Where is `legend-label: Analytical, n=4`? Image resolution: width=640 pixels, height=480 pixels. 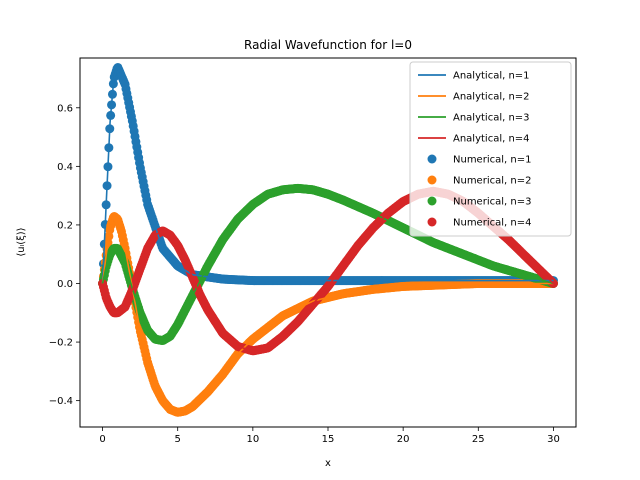
legend-label: Analytical, n=4 is located at coordinates (491, 139).